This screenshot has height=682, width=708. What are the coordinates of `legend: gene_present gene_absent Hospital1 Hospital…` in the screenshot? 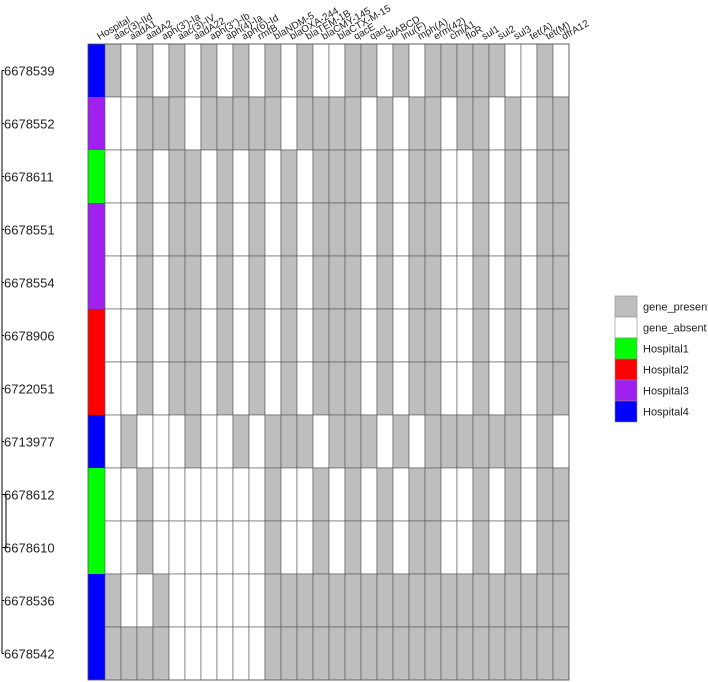 It's located at (661, 359).